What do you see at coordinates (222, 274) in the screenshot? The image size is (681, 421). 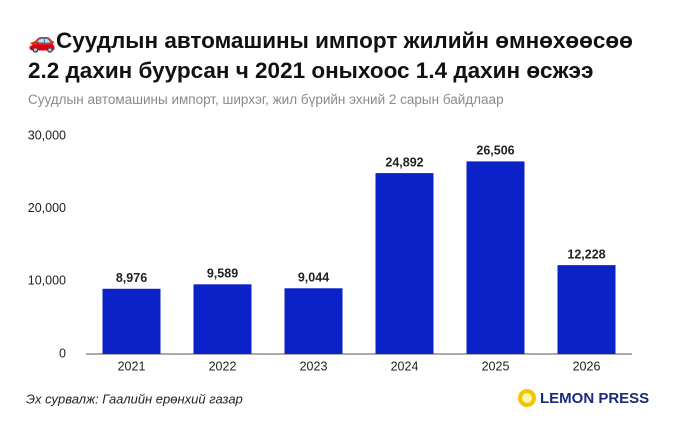 I see `data-label: 9,589` at bounding box center [222, 274].